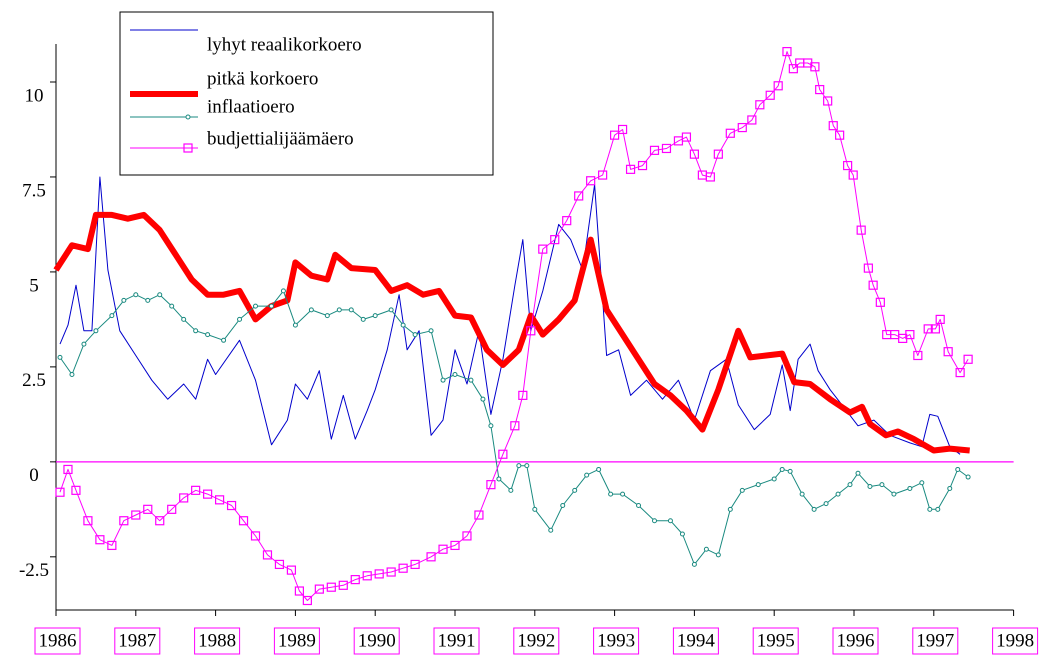  I want to click on x-tick-label: 1993, so click(616, 640).